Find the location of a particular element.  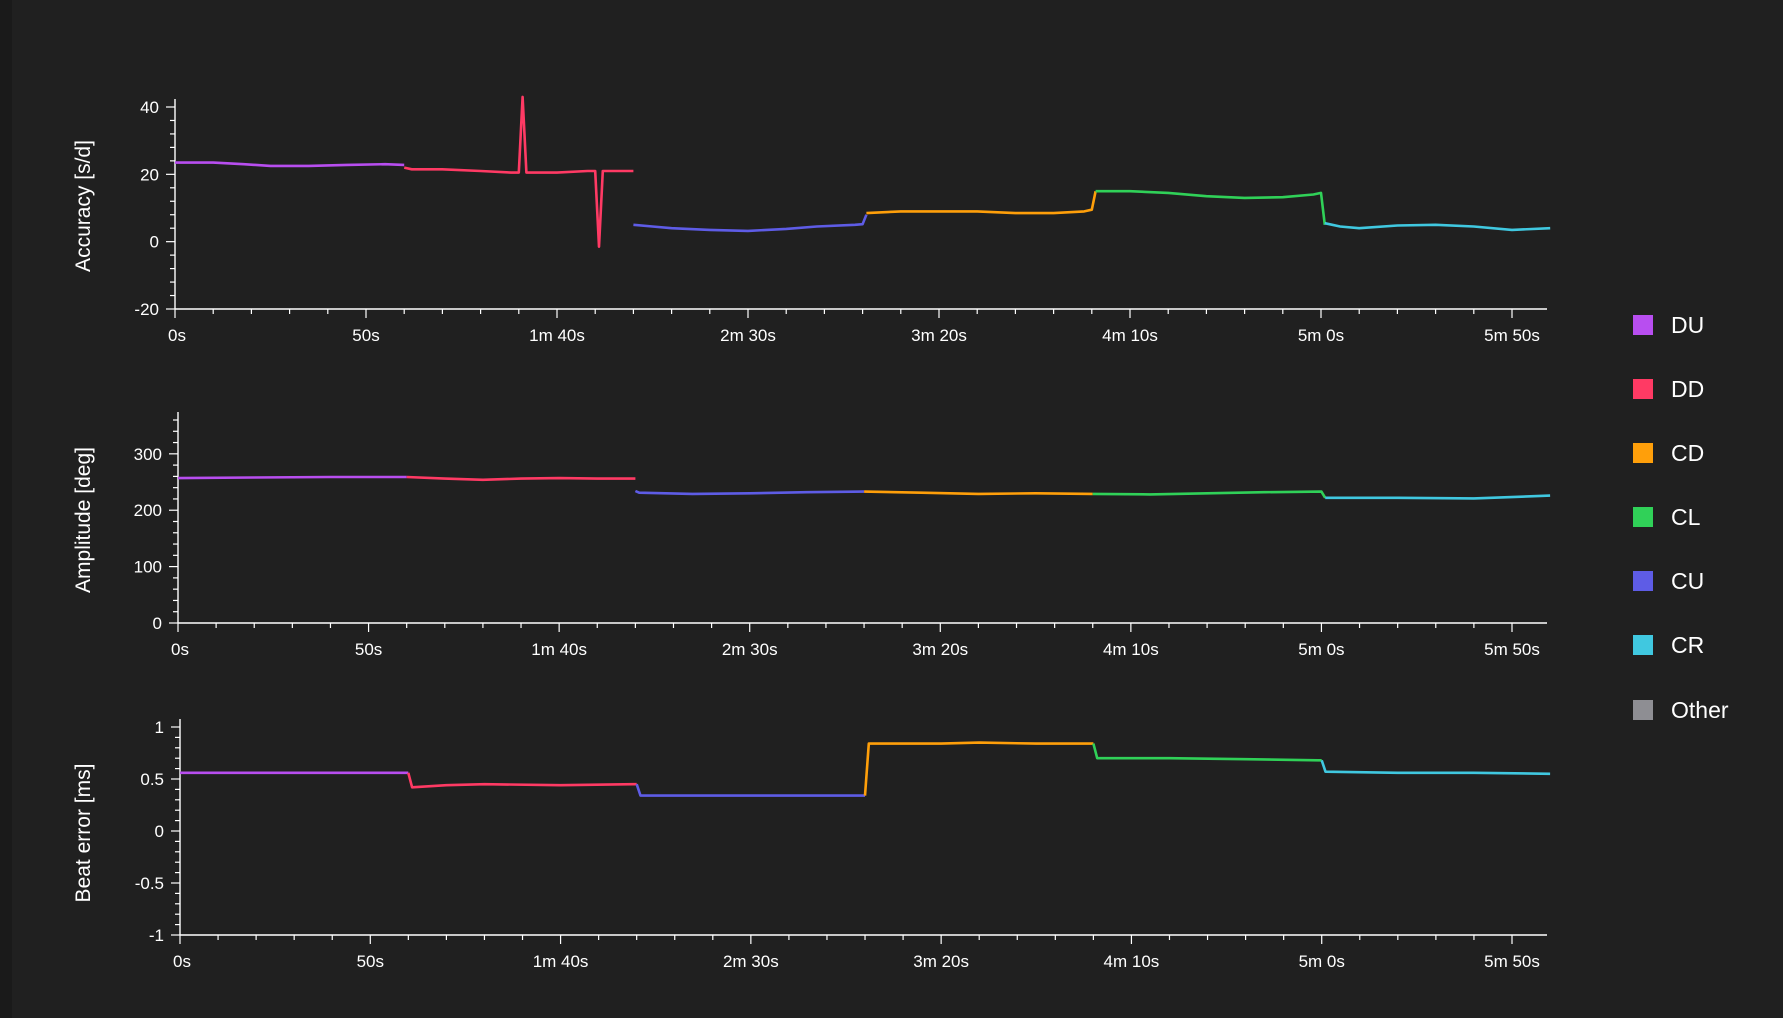

legend-swatch-dd is located at coordinates (1643, 389).